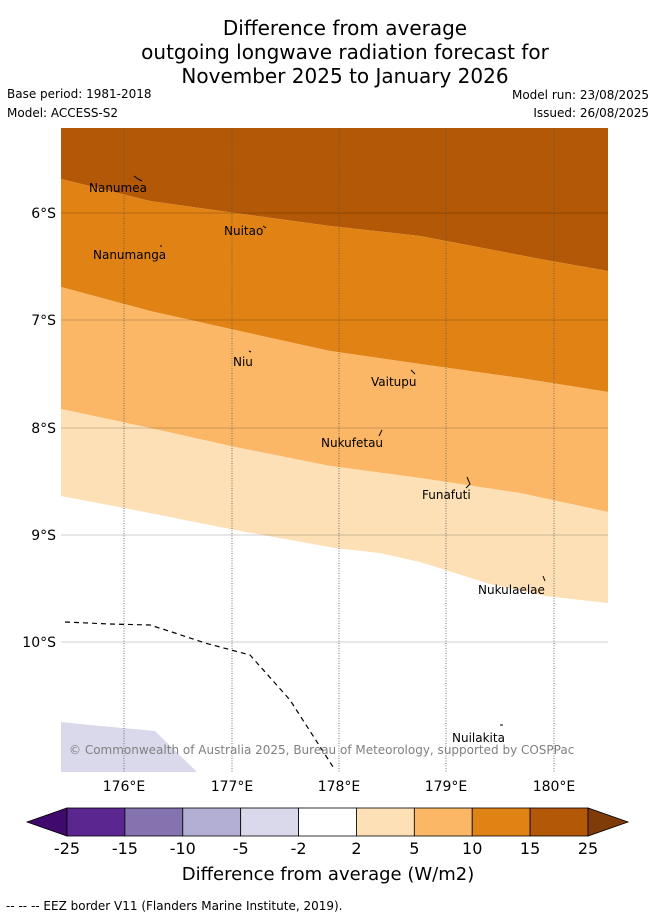 This screenshot has height=919, width=655. I want to click on place-nukufetau: Nukufetau, so click(352, 443).